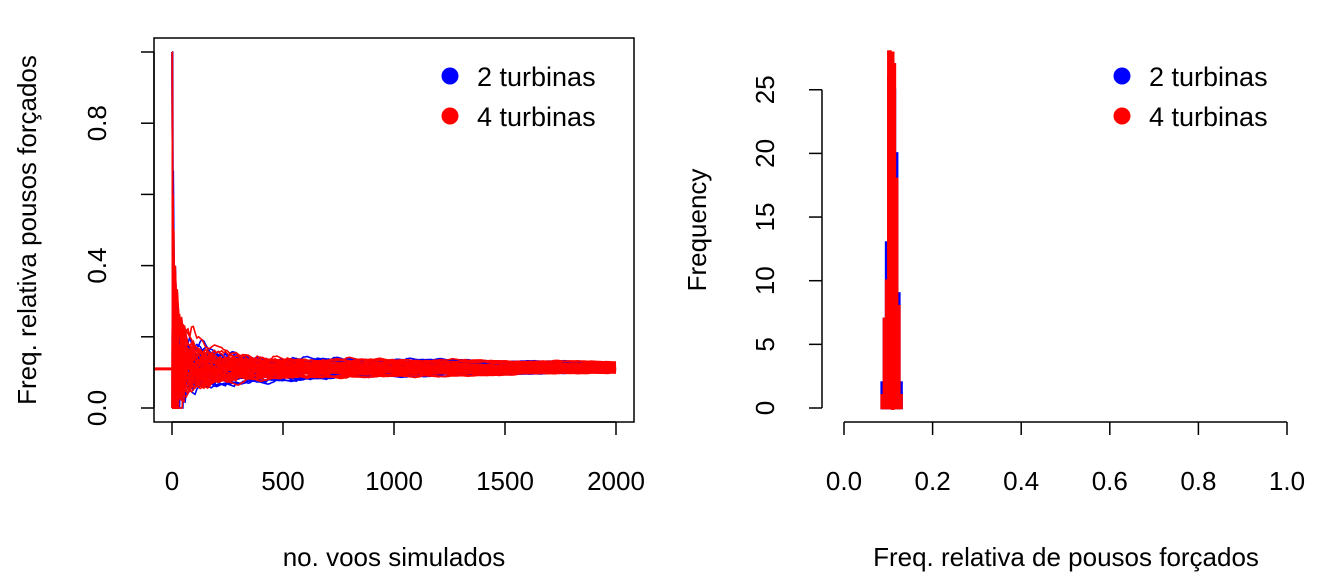 The image size is (1344, 576). Describe the element at coordinates (394, 481) in the screenshot. I see `left-x-tick-label: 1000` at that location.